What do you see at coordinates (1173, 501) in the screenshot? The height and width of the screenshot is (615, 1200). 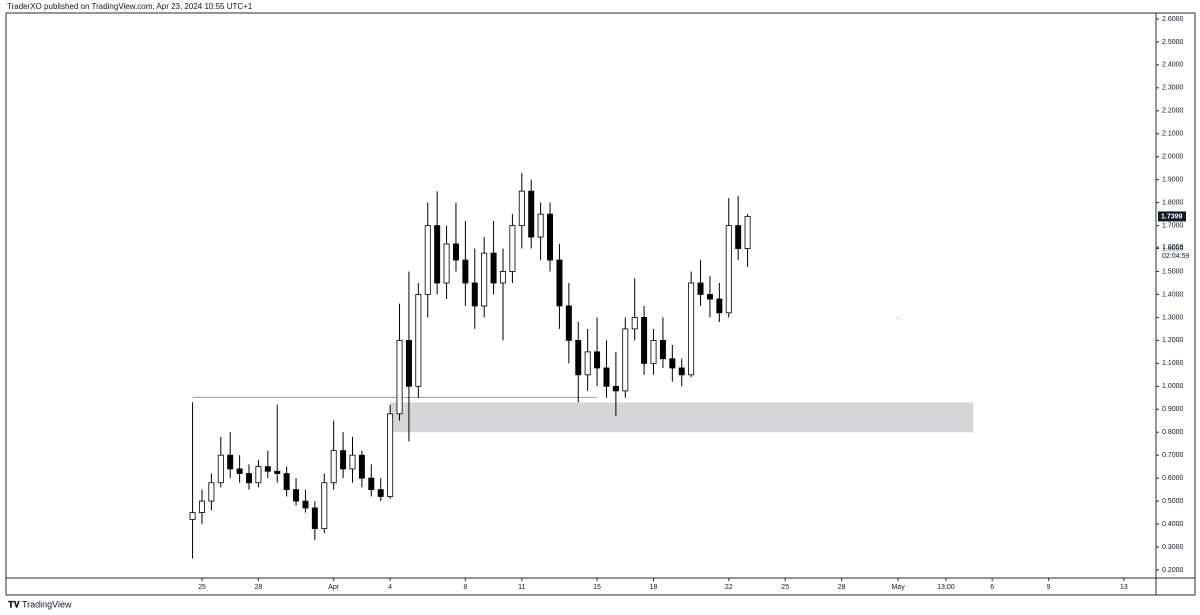 I see `y-tick-label: 0.5000` at bounding box center [1173, 501].